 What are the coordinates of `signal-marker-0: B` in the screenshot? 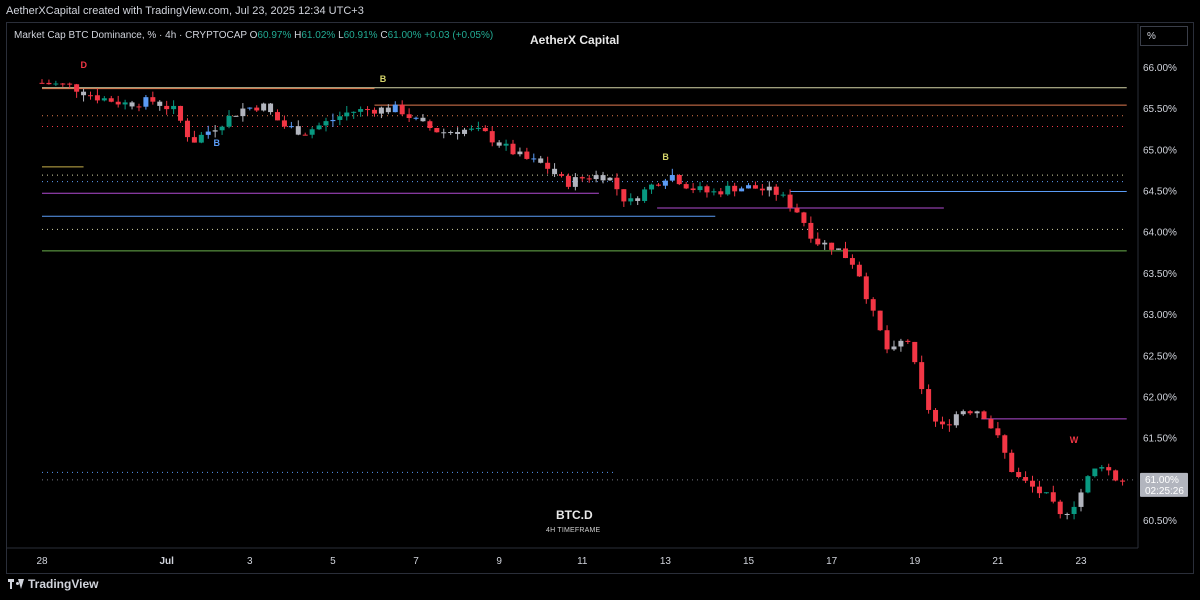 It's located at (383, 79).